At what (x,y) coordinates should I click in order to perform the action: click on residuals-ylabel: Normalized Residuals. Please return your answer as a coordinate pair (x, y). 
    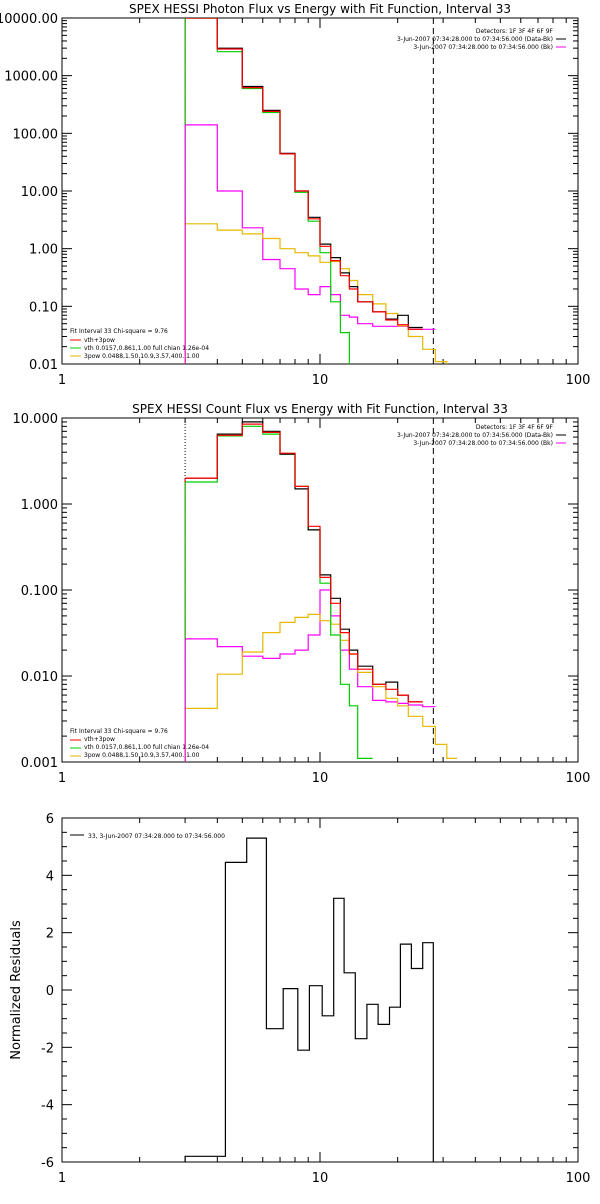
    Looking at the image, I should click on (16, 990).